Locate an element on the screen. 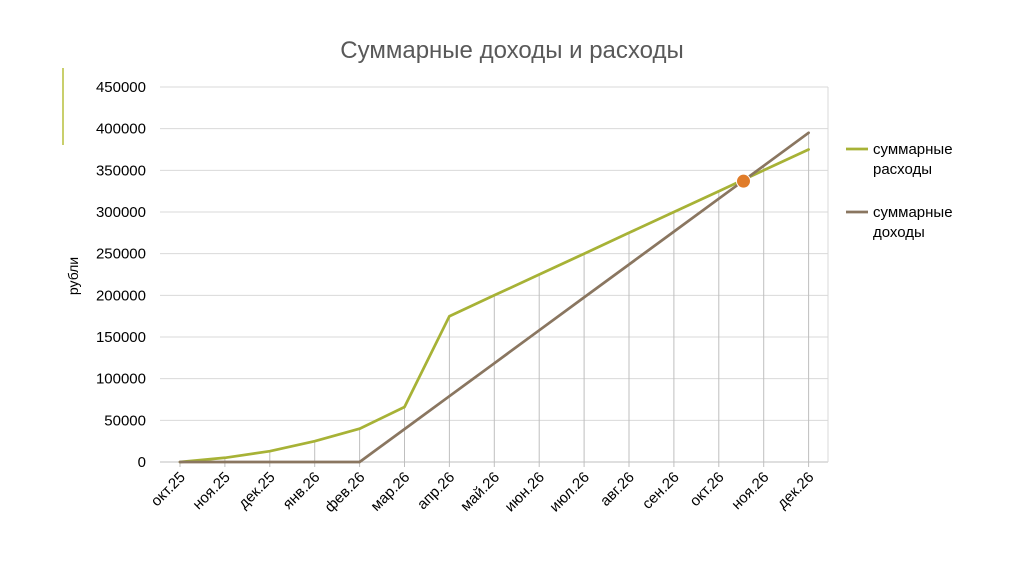 Image resolution: width=1024 pixels, height=574 pixels. x-tick-label: мар.26 is located at coordinates (390, 492).